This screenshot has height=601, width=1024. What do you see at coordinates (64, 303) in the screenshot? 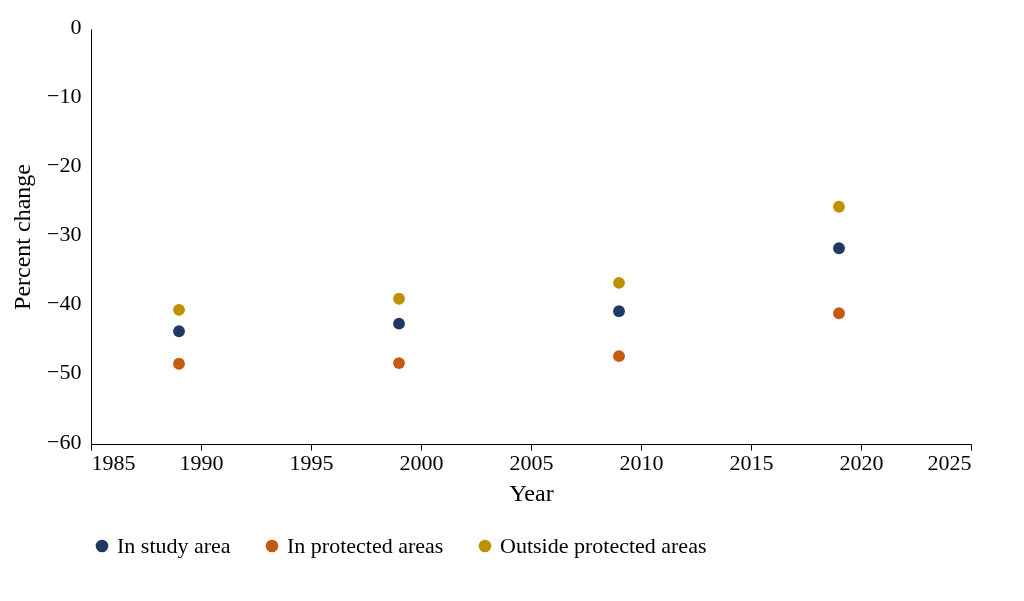
I see `y-tick-label: −40` at bounding box center [64, 303].